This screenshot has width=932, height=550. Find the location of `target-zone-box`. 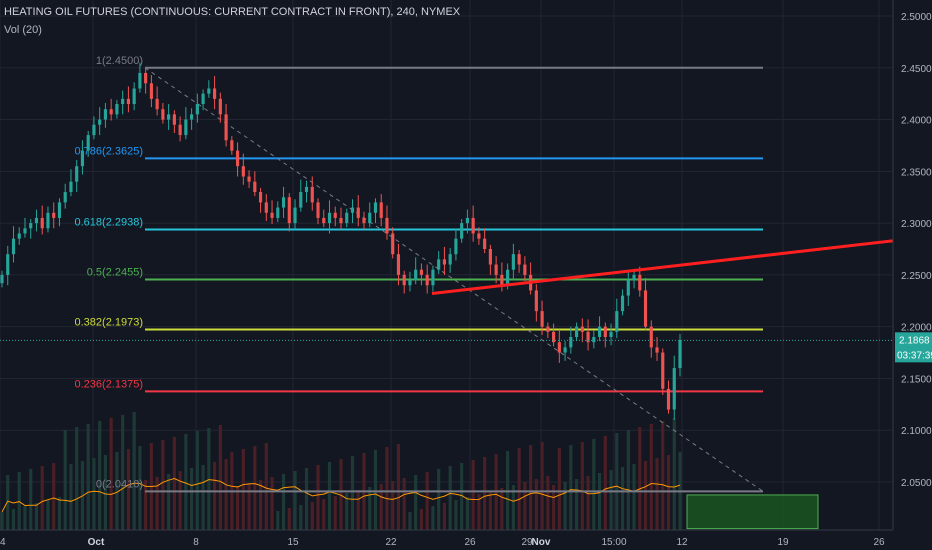

target-zone-box is located at coordinates (752, 512).